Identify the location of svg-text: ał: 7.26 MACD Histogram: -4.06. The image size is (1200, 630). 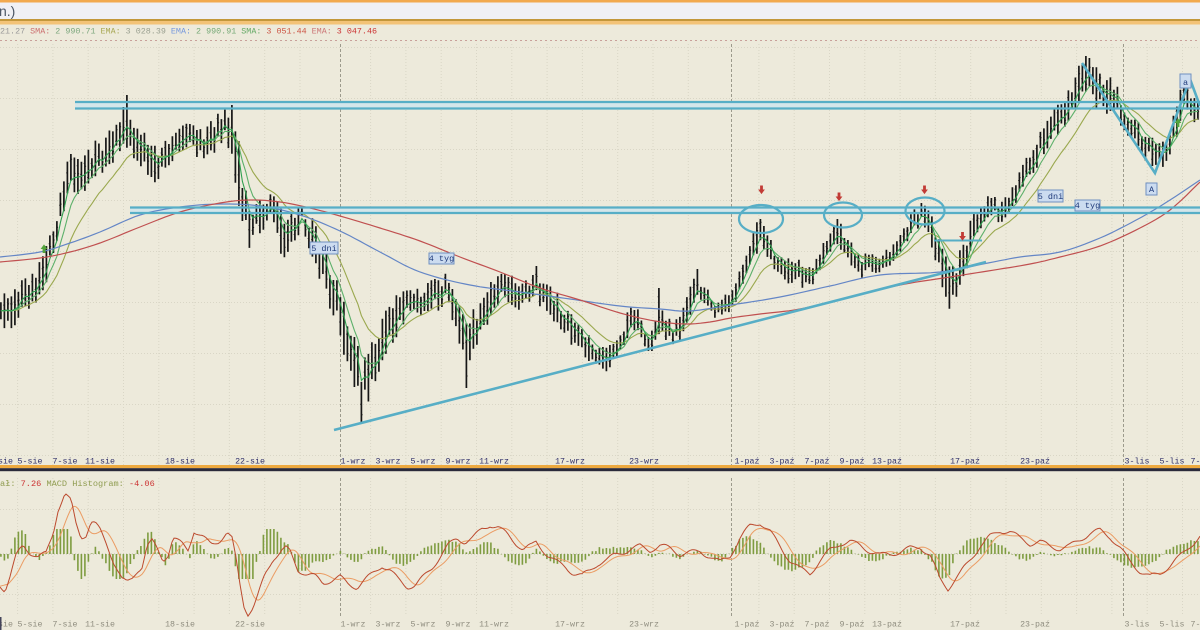
(77, 484).